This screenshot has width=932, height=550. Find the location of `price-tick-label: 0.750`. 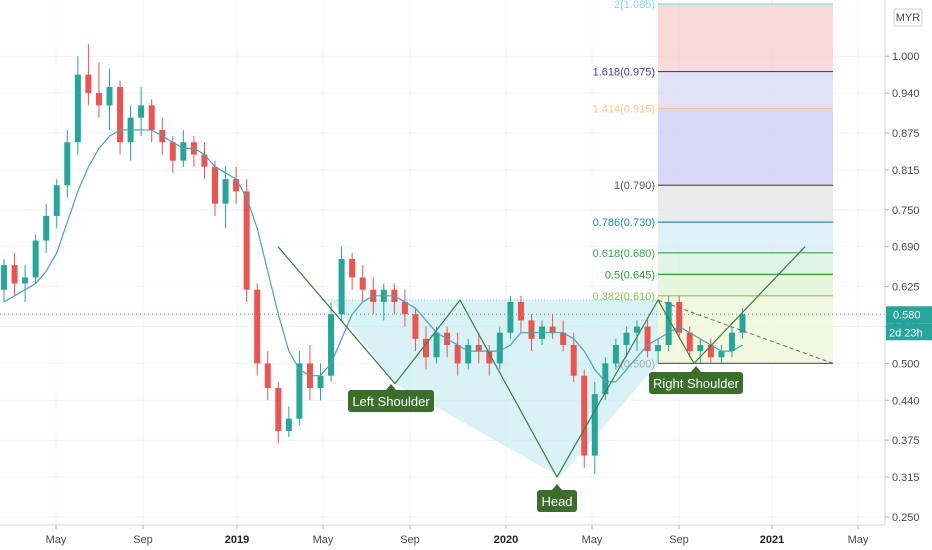

price-tick-label: 0.750 is located at coordinates (906, 211).